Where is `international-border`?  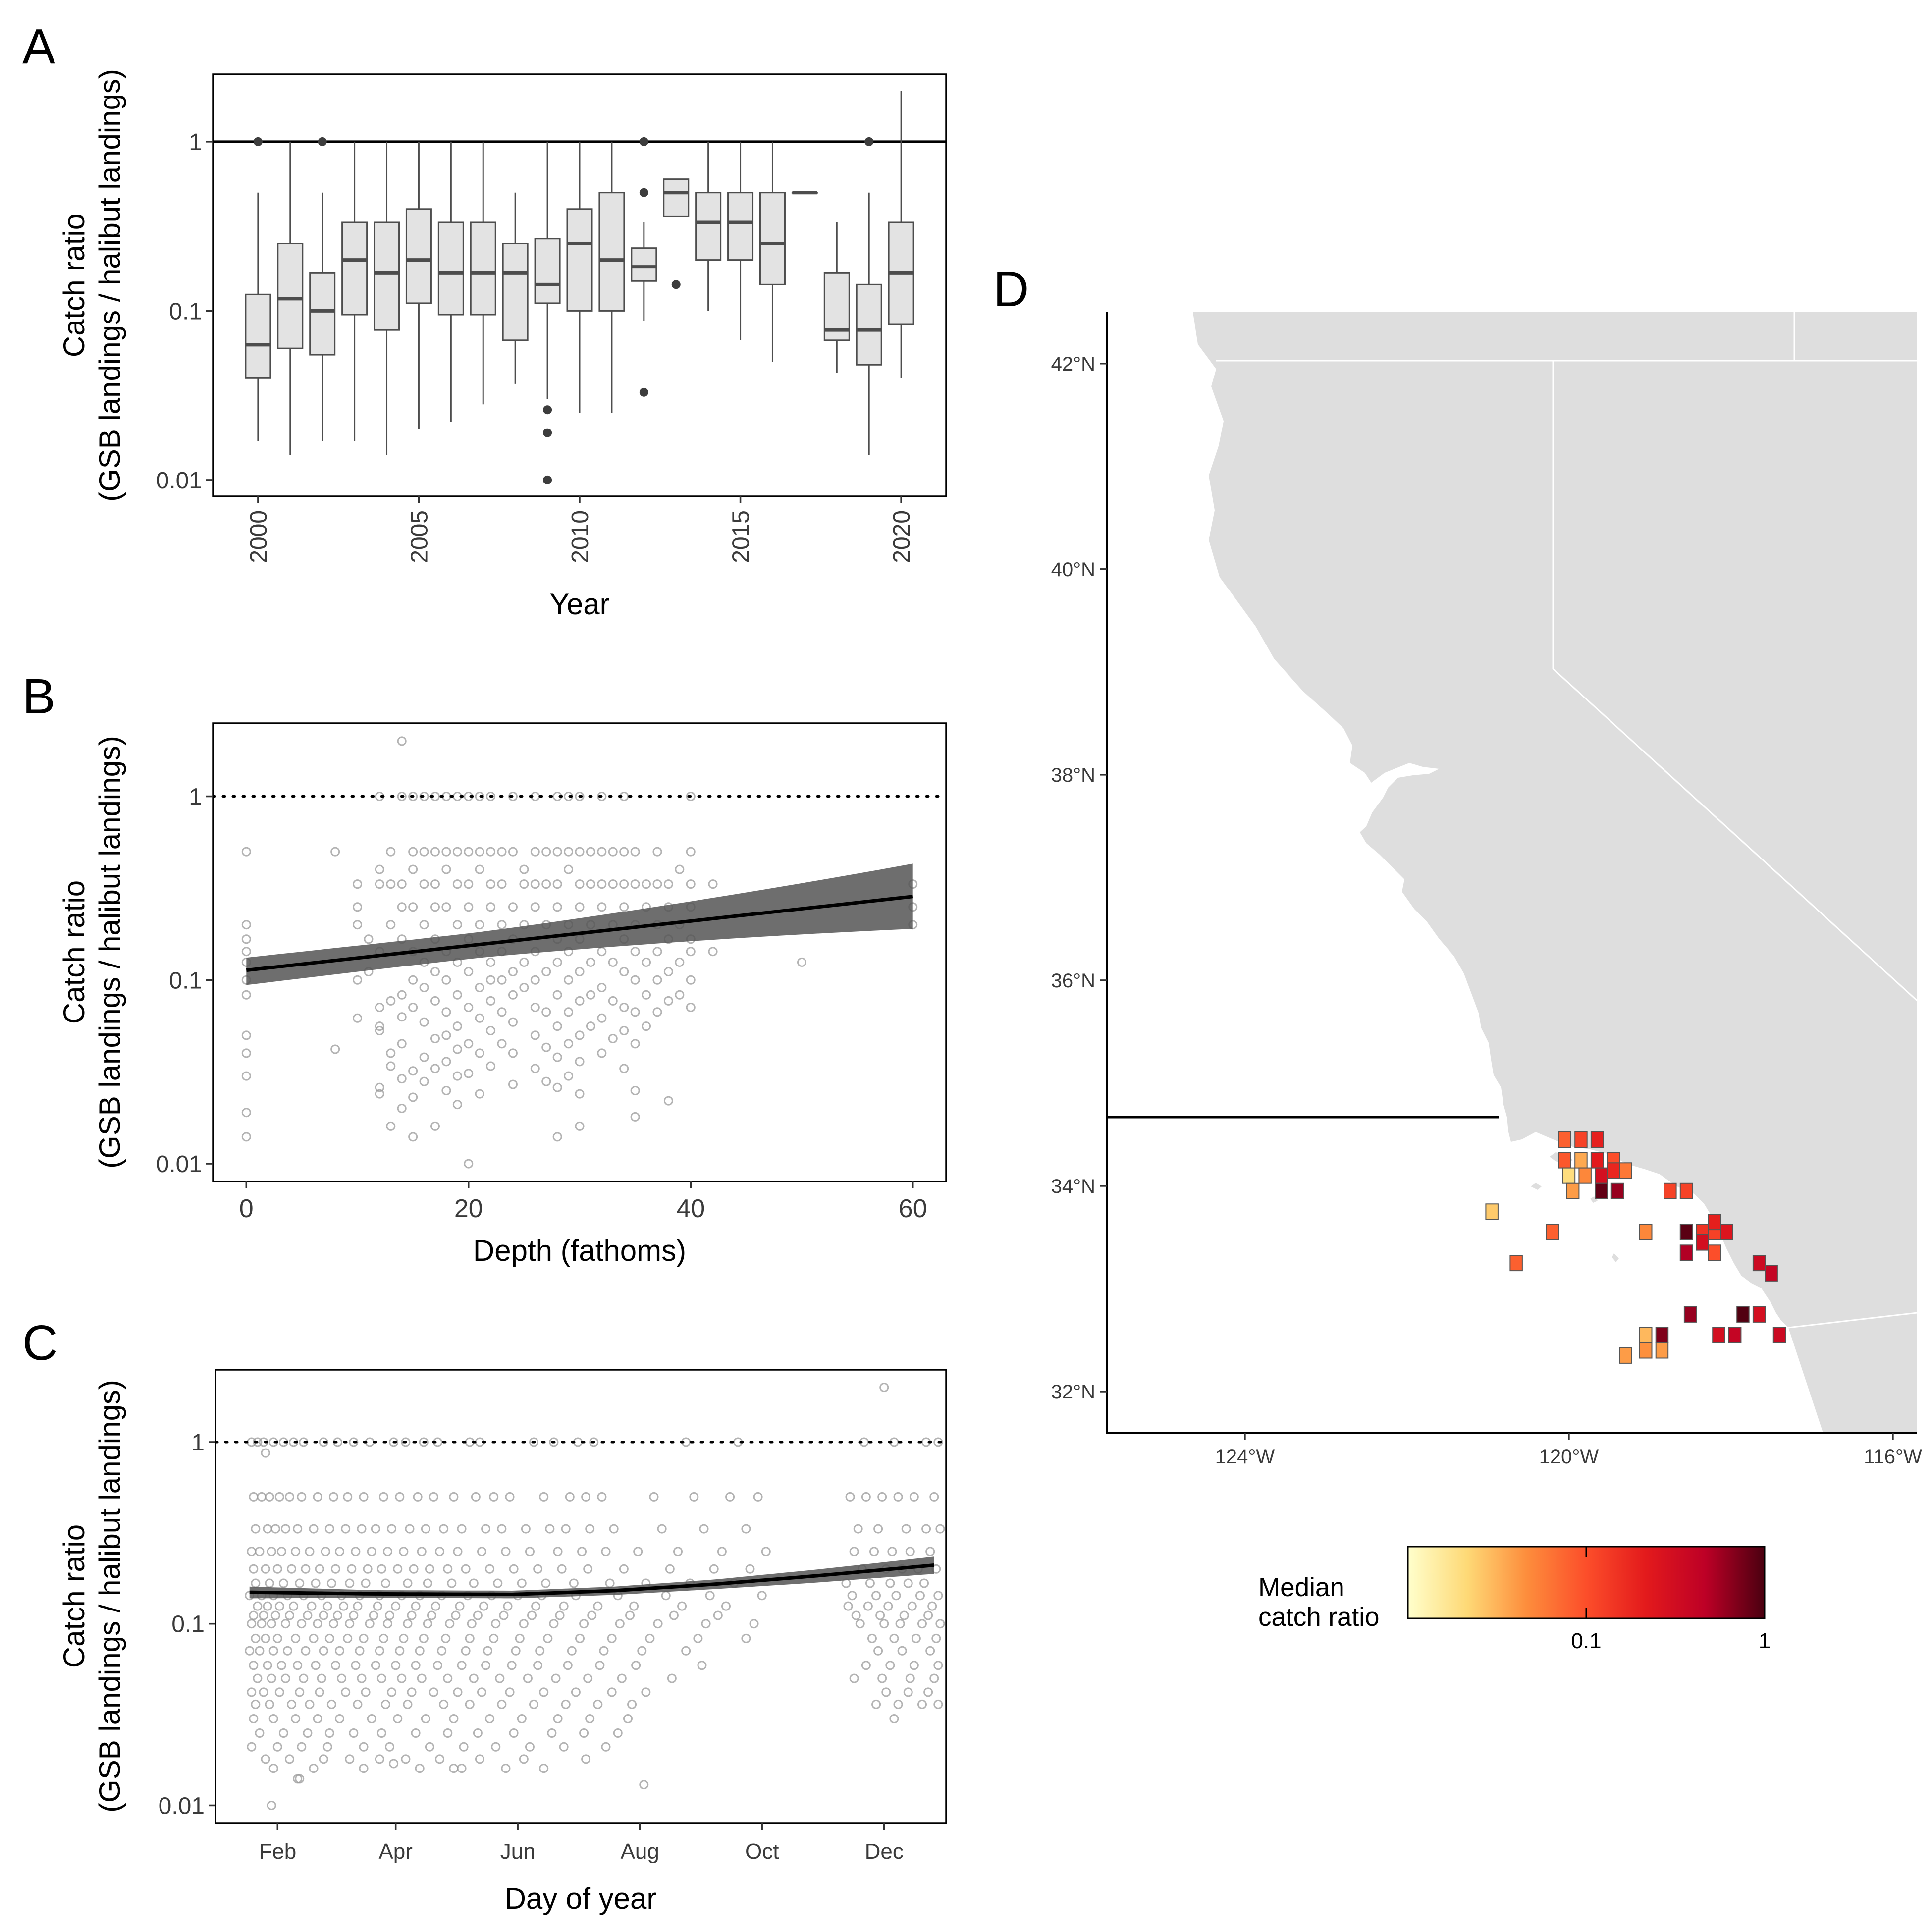
international-border is located at coordinates (1852, 1320).